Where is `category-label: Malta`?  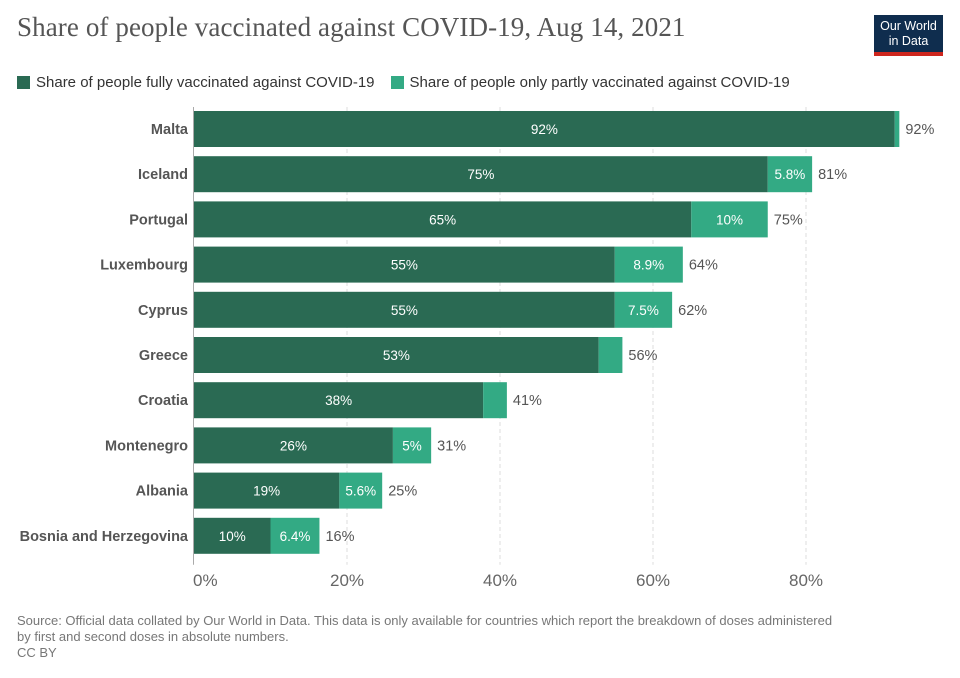
category-label: Malta is located at coordinates (170, 130).